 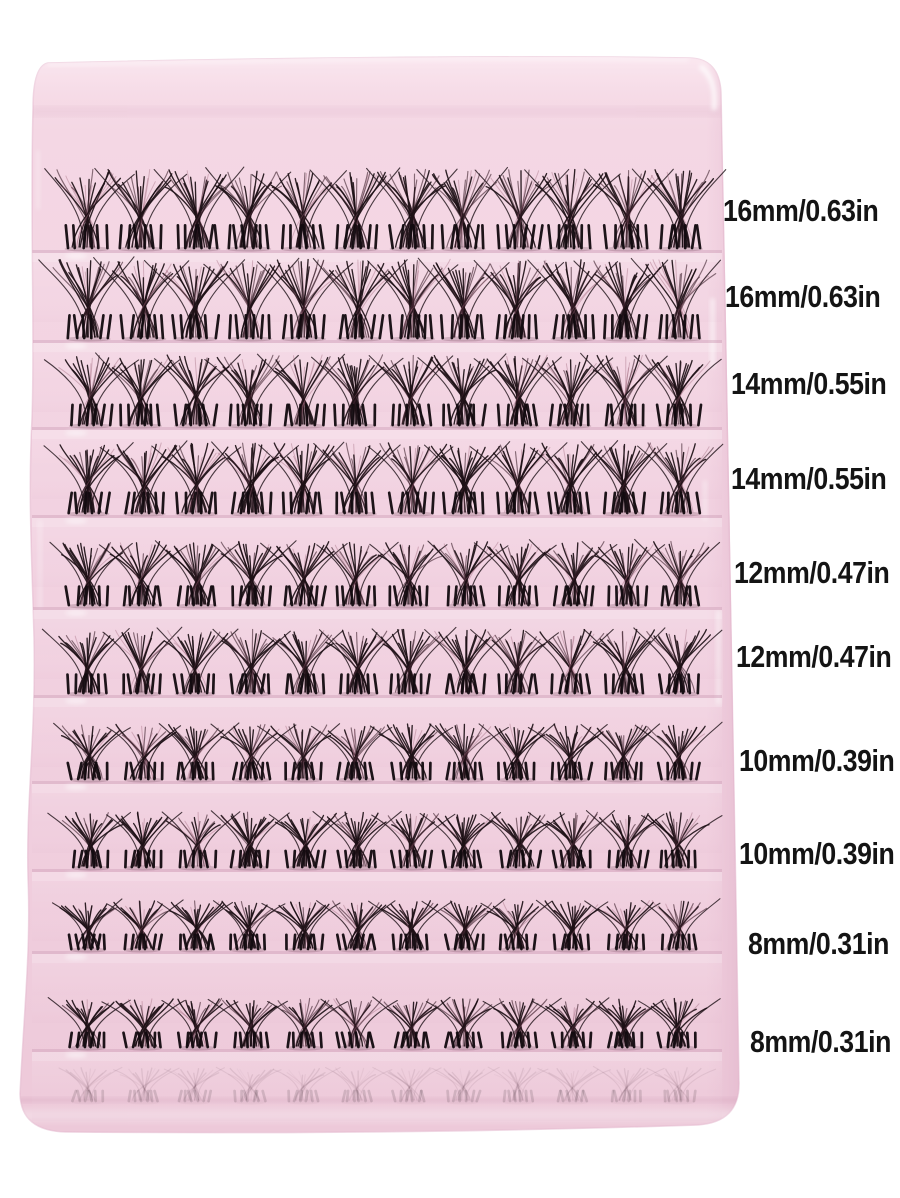 I want to click on ghost-imprint-row, so click(x=387, y=1084).